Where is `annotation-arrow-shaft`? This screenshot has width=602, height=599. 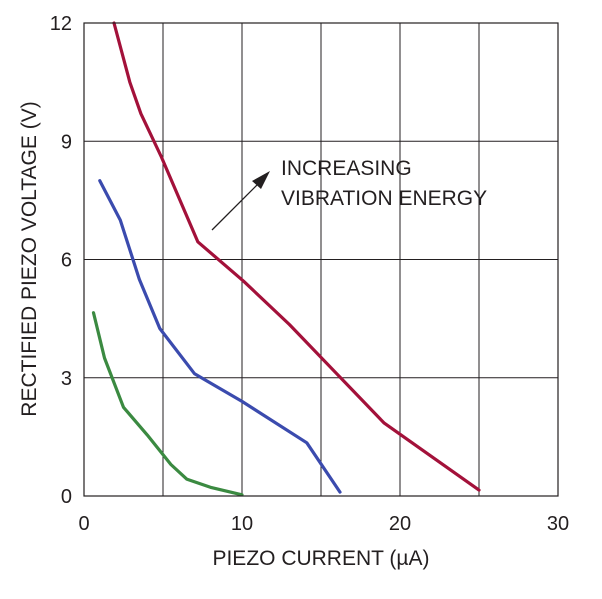 annotation-arrow-shaft is located at coordinates (237, 205).